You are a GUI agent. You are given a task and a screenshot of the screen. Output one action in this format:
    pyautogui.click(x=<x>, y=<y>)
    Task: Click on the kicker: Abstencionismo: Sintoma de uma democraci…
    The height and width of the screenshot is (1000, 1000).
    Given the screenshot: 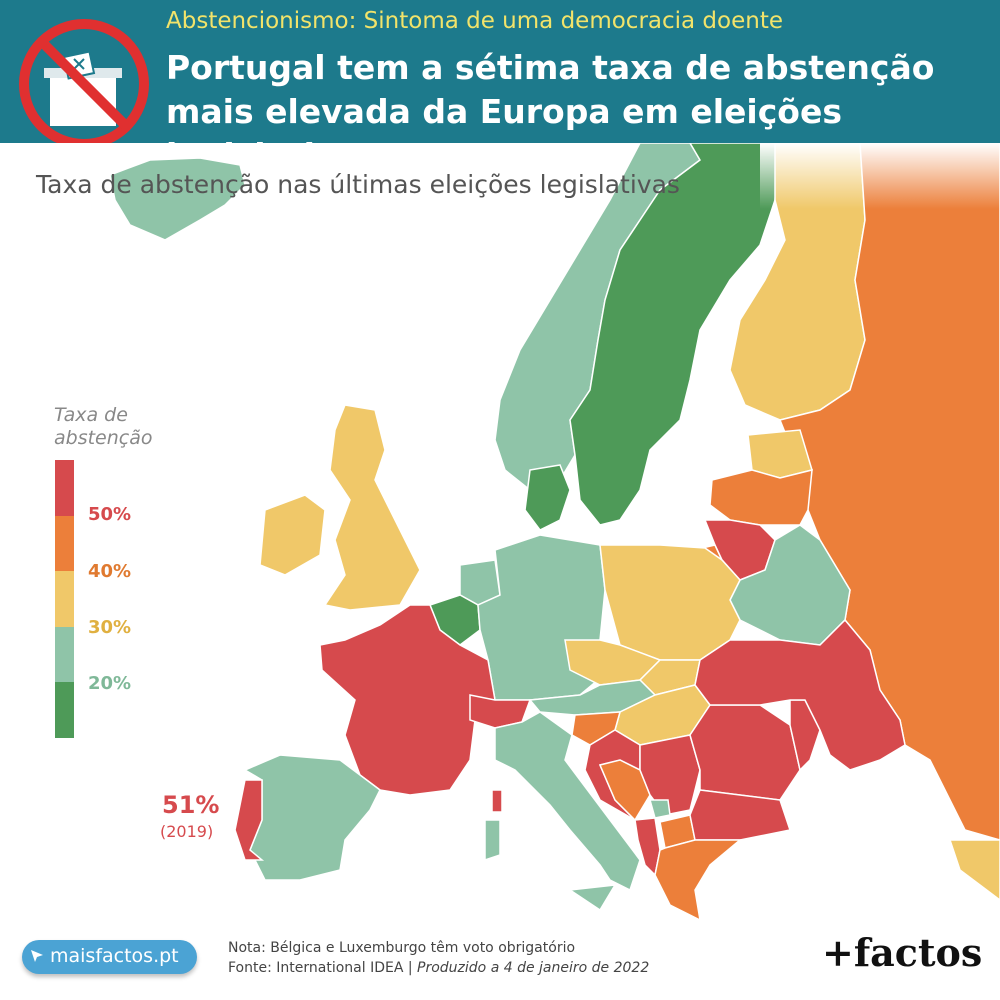 What is the action you would take?
    pyautogui.click(x=475, y=21)
    